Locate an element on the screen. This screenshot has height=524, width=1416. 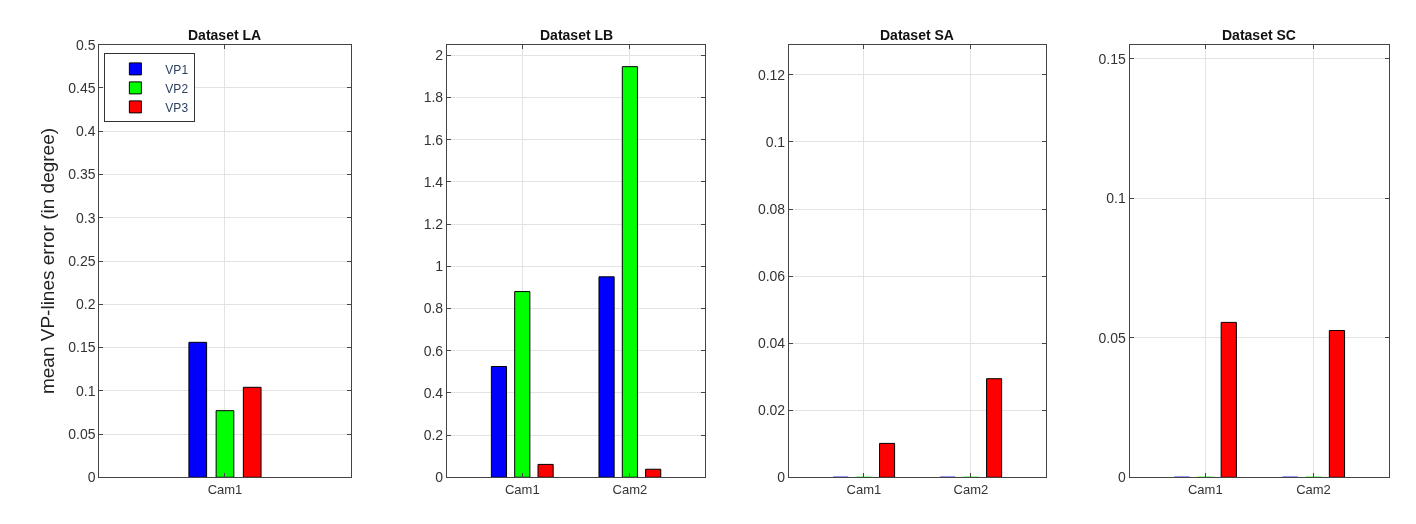
y-tick-label: 0.5 is located at coordinates (86, 44).